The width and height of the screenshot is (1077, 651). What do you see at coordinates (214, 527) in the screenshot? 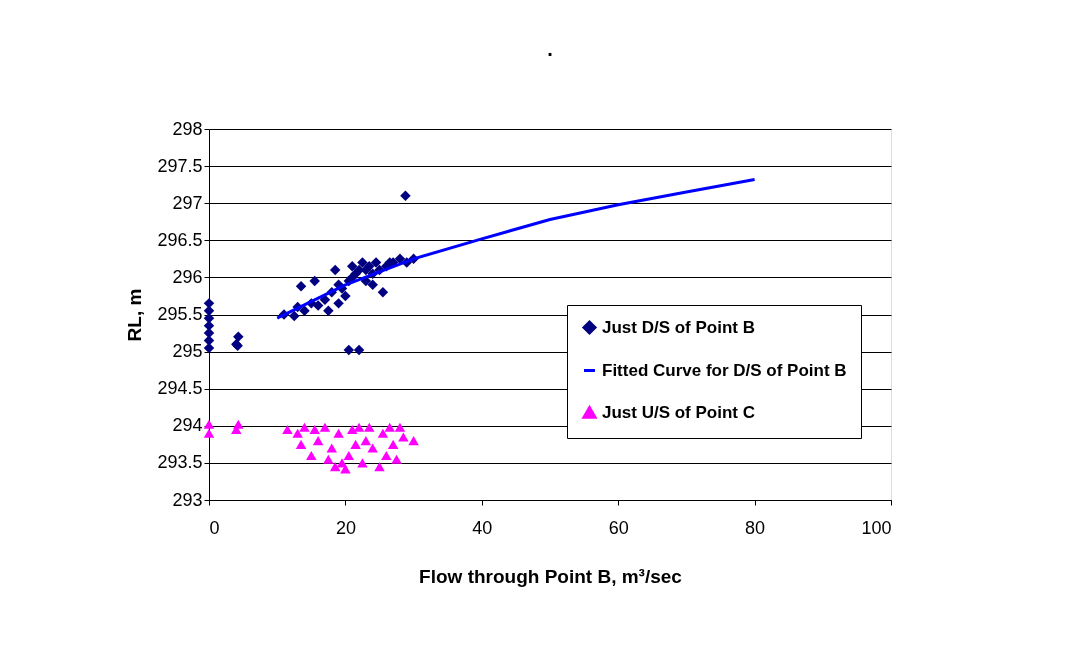
I see `x-tick-label: 0` at bounding box center [214, 527].